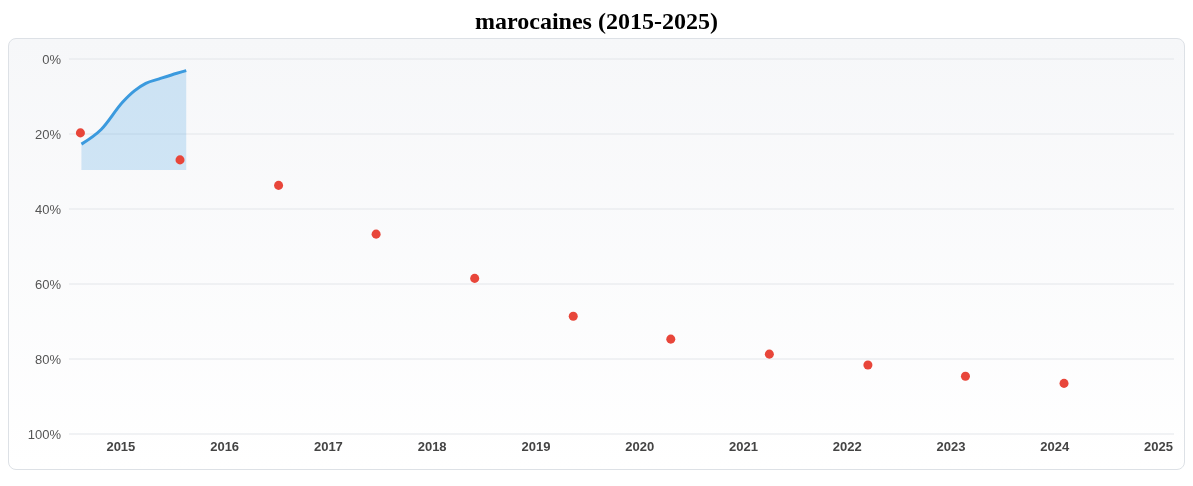  Describe the element at coordinates (44, 434) in the screenshot. I see `y-tick-label: 100%` at that location.